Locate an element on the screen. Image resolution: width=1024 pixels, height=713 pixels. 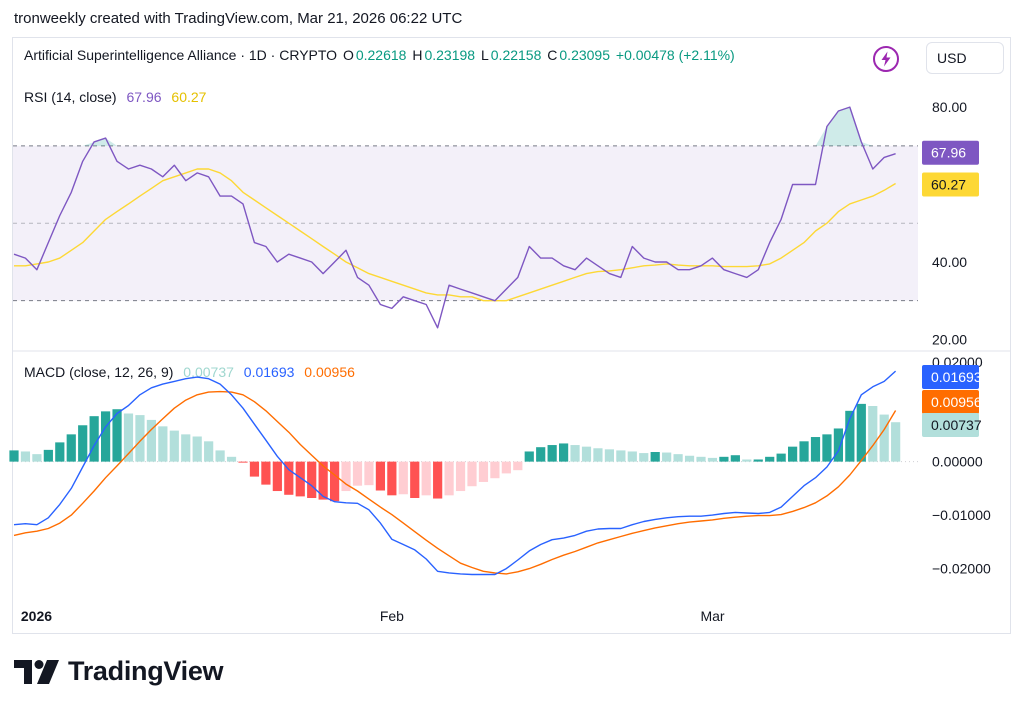
tradingview-logo: TradingView is located at coordinates (119, 671).